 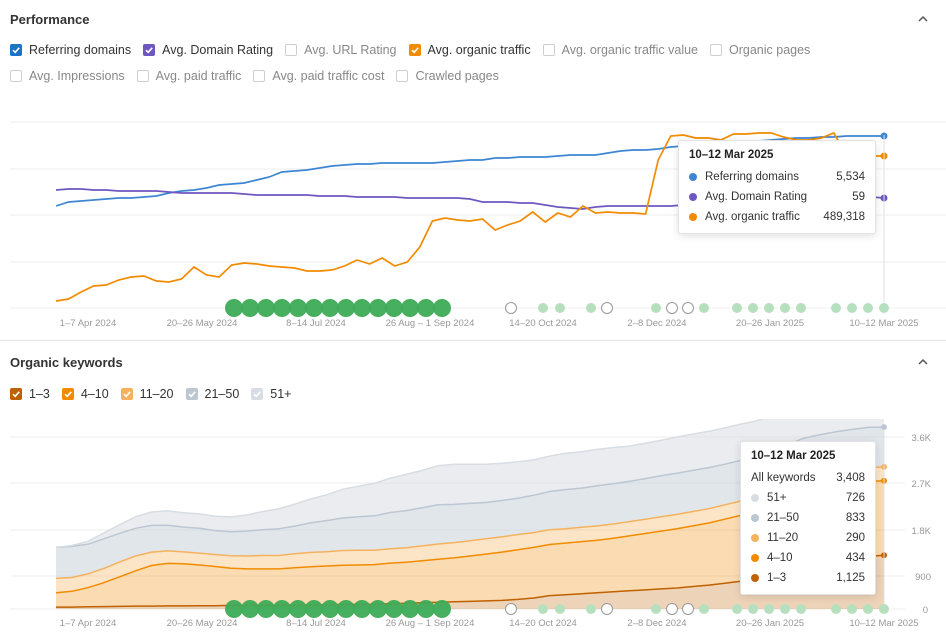 What do you see at coordinates (447, 76) in the screenshot?
I see `checkbox-crawled-pages: Crawled pages` at bounding box center [447, 76].